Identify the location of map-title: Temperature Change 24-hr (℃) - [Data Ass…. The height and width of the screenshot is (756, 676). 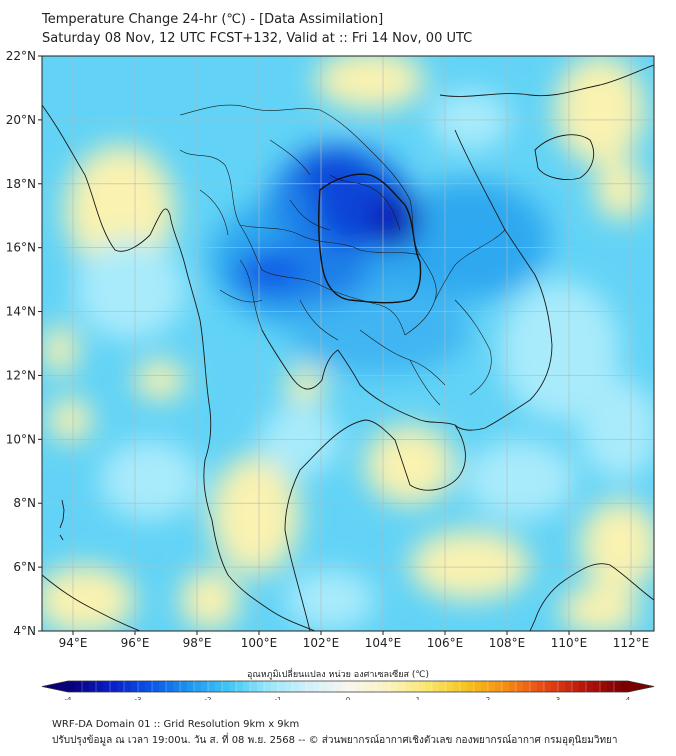
(213, 19).